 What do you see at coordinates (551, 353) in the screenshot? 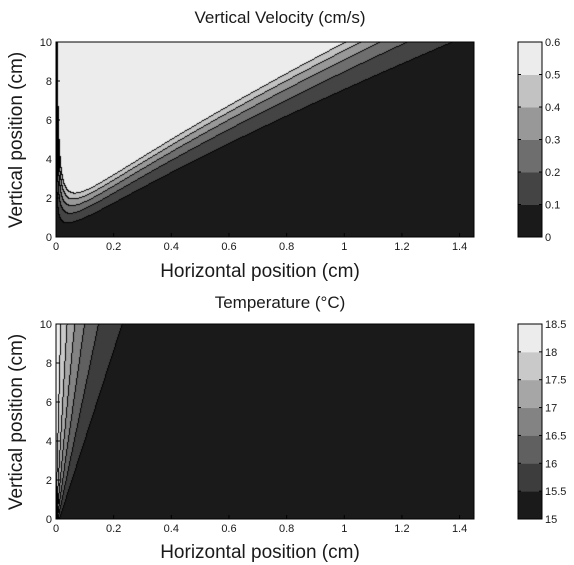
I see `colorbar-tick-label: 18` at bounding box center [551, 353].